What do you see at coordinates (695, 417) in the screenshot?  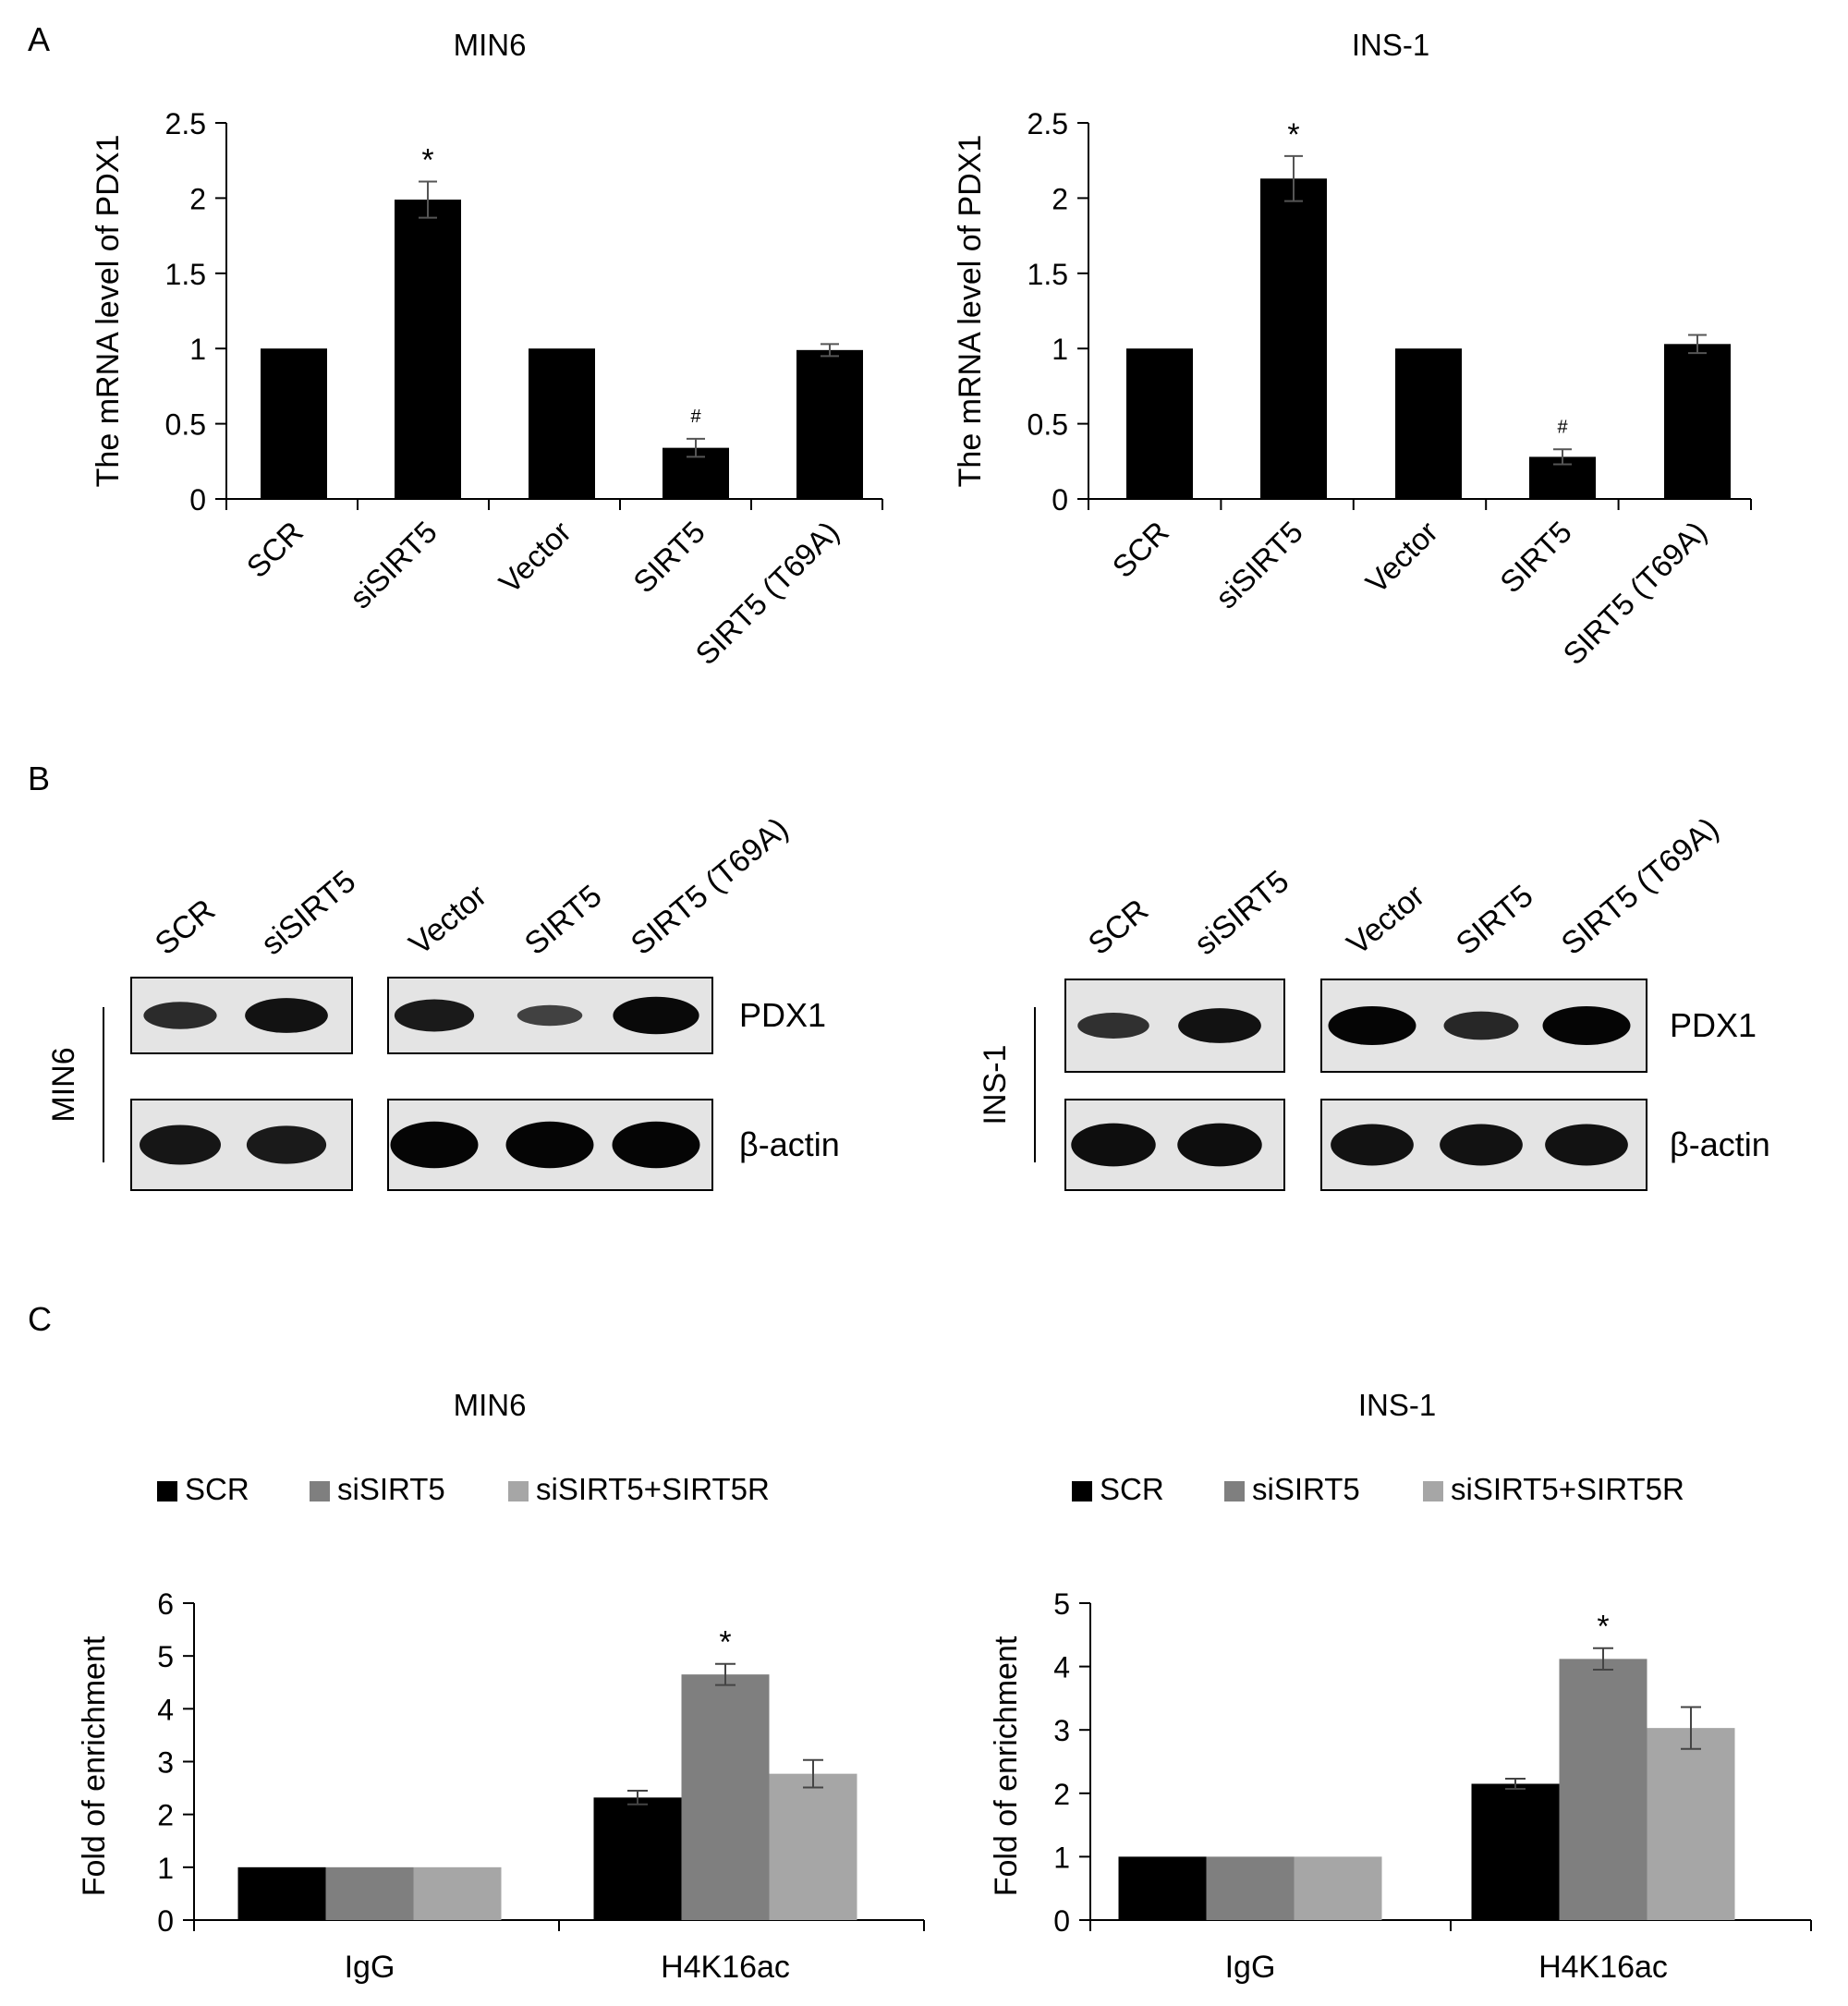 I see `significance-mark: #` at bounding box center [695, 417].